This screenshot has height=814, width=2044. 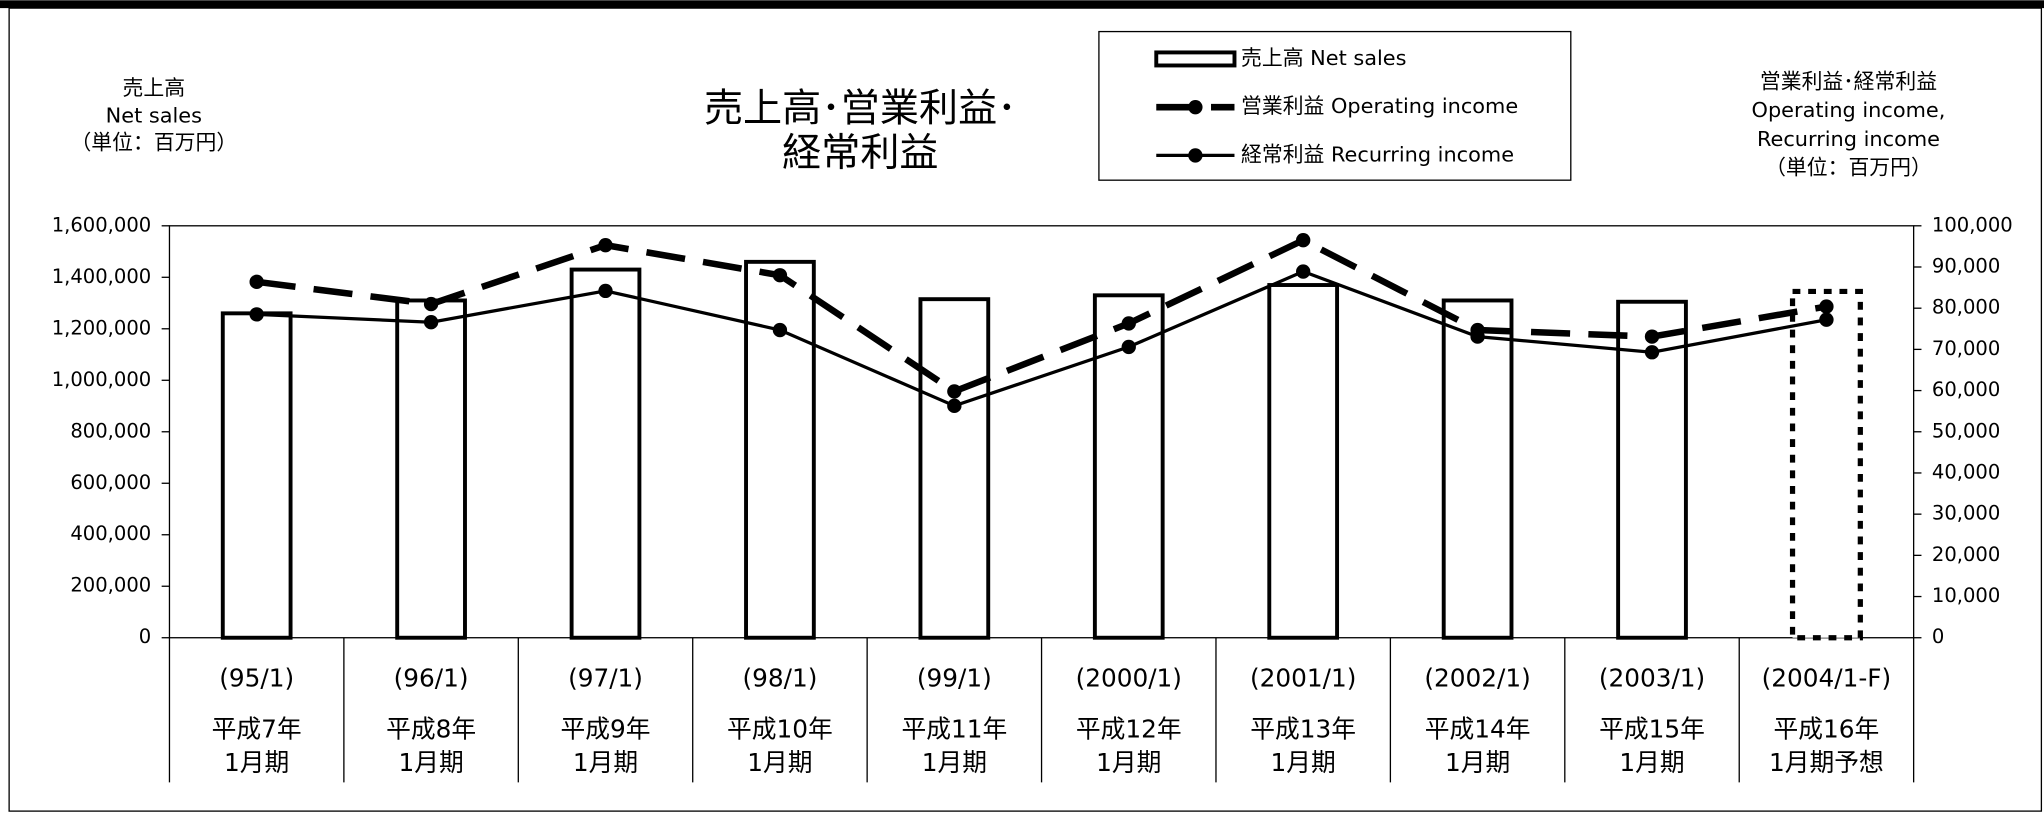 I want to click on x-tick-label: 1月期予想, so click(x=1826, y=762).